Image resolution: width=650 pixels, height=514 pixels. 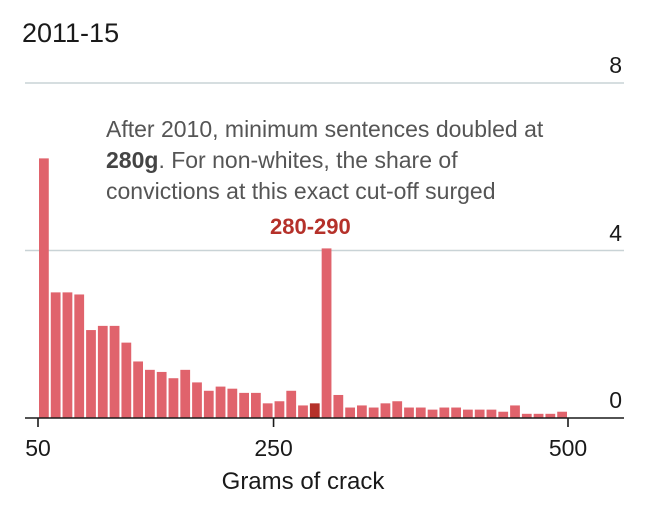 I want to click on y-tick-label-8: 8, so click(x=615, y=65).